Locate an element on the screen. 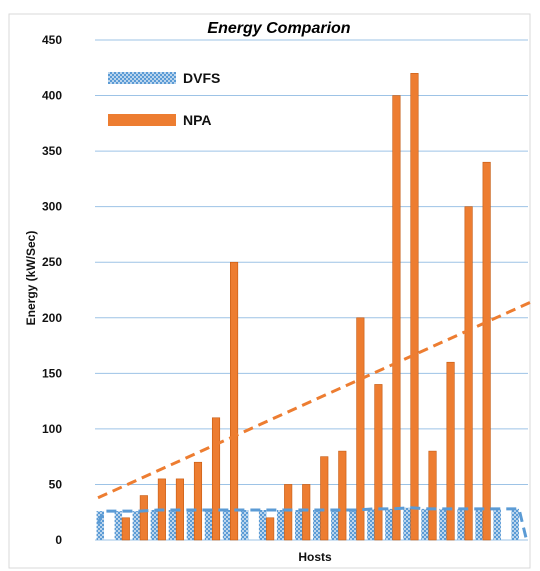  y-tick-label: 50 is located at coordinates (56, 484).